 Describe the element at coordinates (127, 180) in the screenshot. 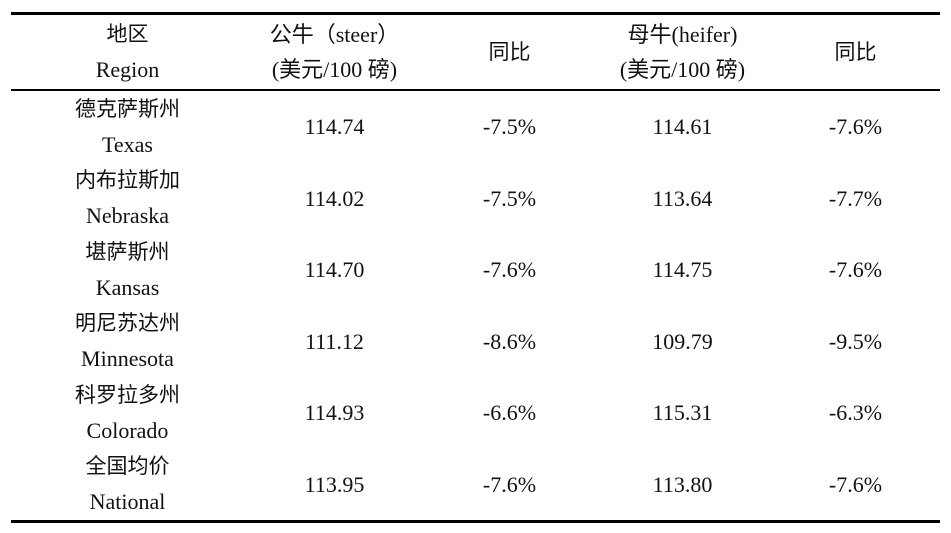

I see `region-zh: 内布拉斯加` at that location.